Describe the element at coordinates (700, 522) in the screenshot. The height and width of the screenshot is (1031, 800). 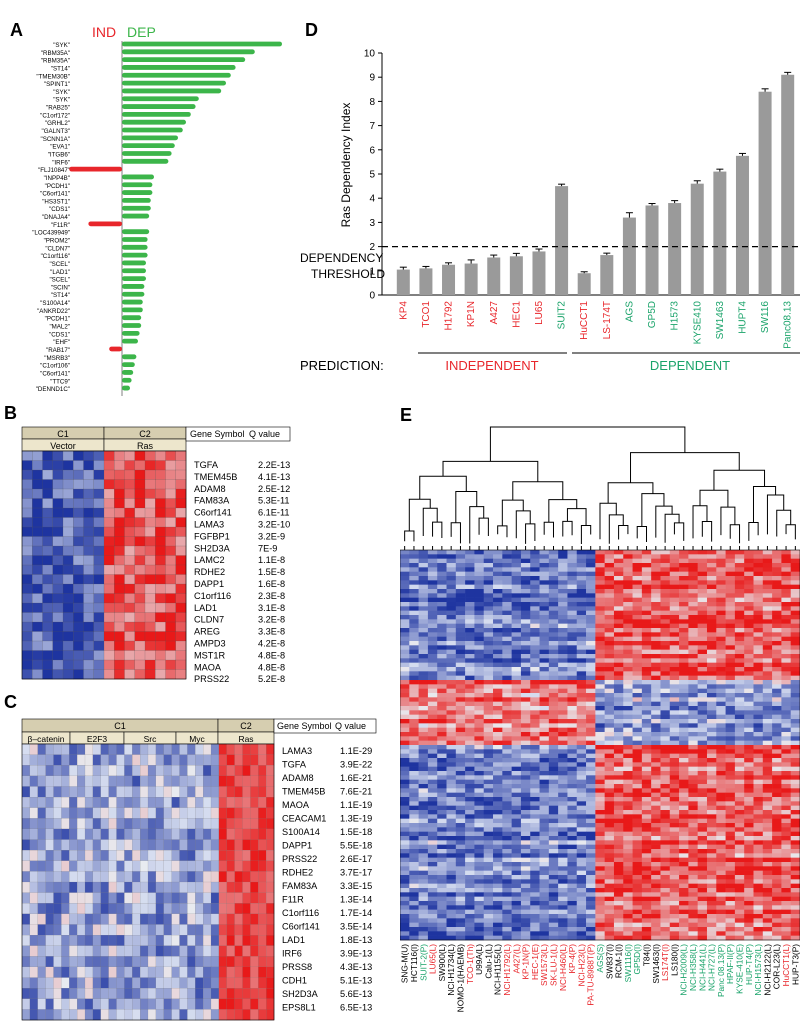
I see `dendrogram-branch` at that location.